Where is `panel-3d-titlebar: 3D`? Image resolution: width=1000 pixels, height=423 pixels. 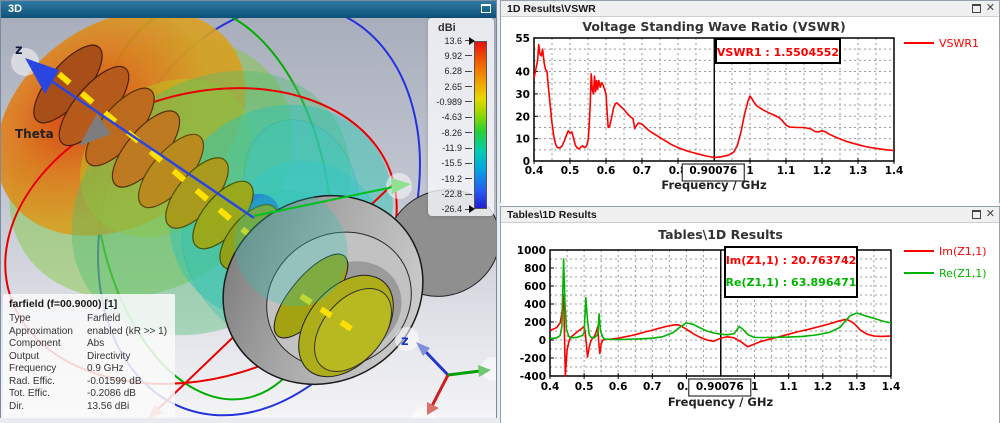
panel-3d-titlebar: 3D is located at coordinates (248, 9).